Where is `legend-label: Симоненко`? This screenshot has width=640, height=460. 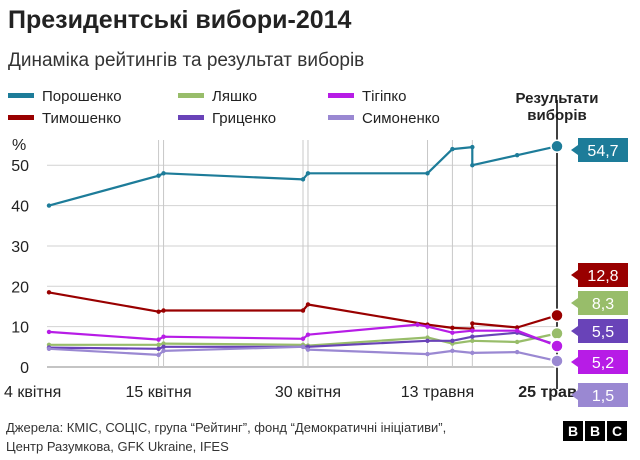 legend-label: Симоненко is located at coordinates (401, 118).